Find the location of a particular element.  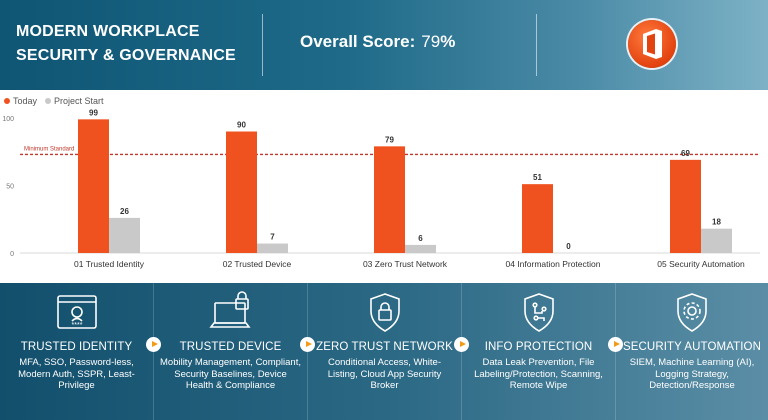

identity-login-icon: **** is located at coordinates (77, 313).